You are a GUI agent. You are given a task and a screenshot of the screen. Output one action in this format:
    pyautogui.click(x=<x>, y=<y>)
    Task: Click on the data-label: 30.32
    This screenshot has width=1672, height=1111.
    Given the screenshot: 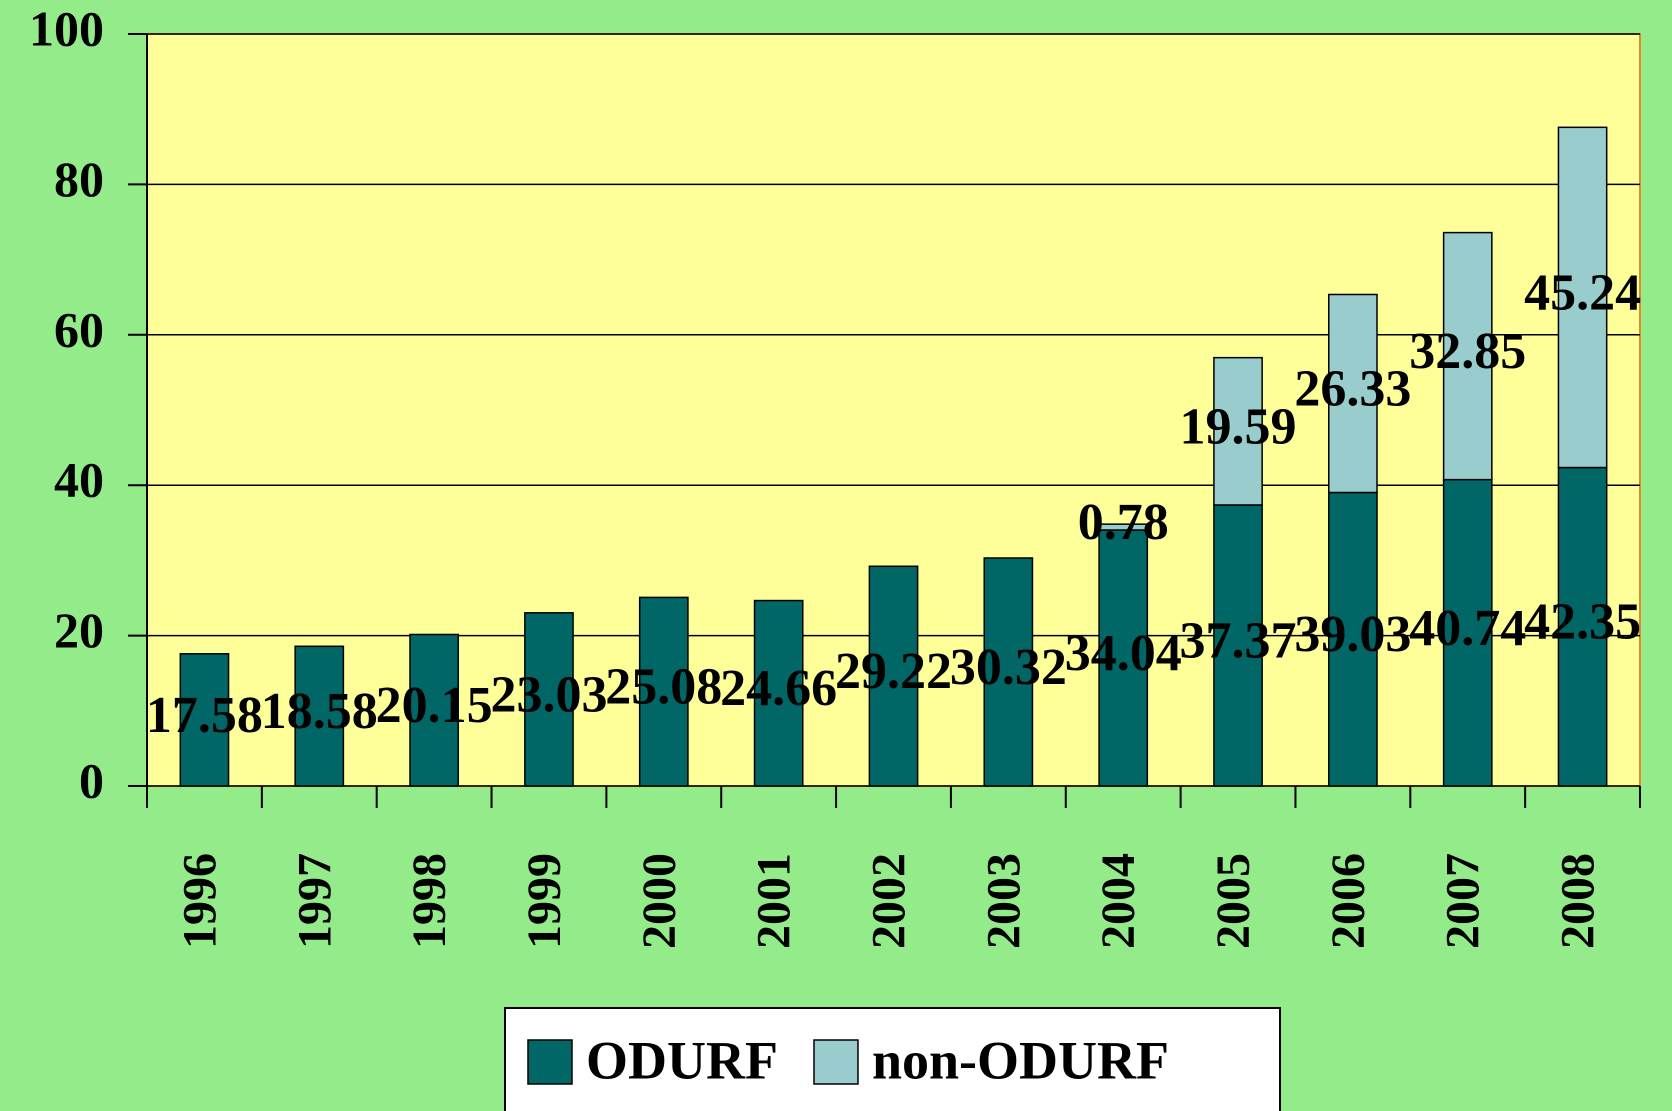 What is the action you would take?
    pyautogui.click(x=1008, y=667)
    